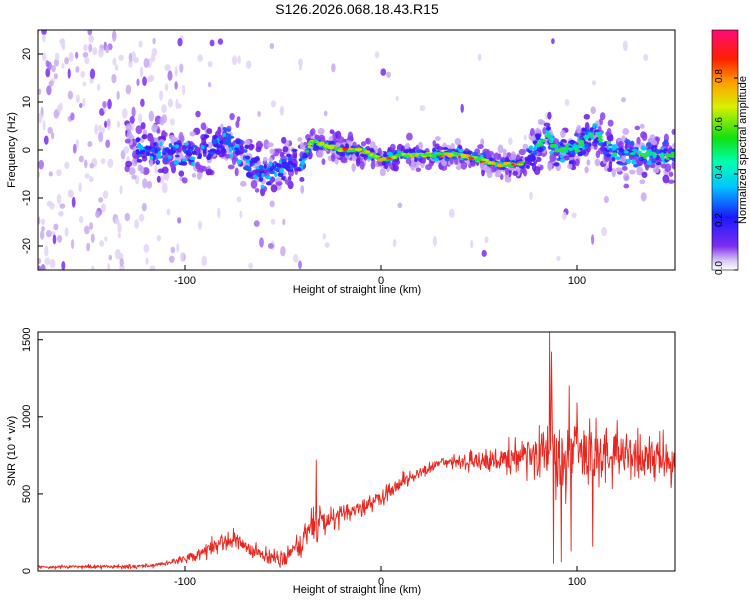  I want to click on snr-ytick-label: 1500, so click(27, 339).